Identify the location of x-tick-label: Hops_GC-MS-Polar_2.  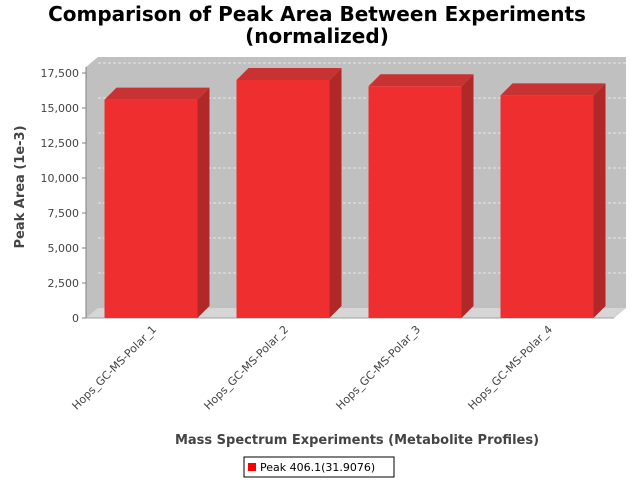
(247, 368).